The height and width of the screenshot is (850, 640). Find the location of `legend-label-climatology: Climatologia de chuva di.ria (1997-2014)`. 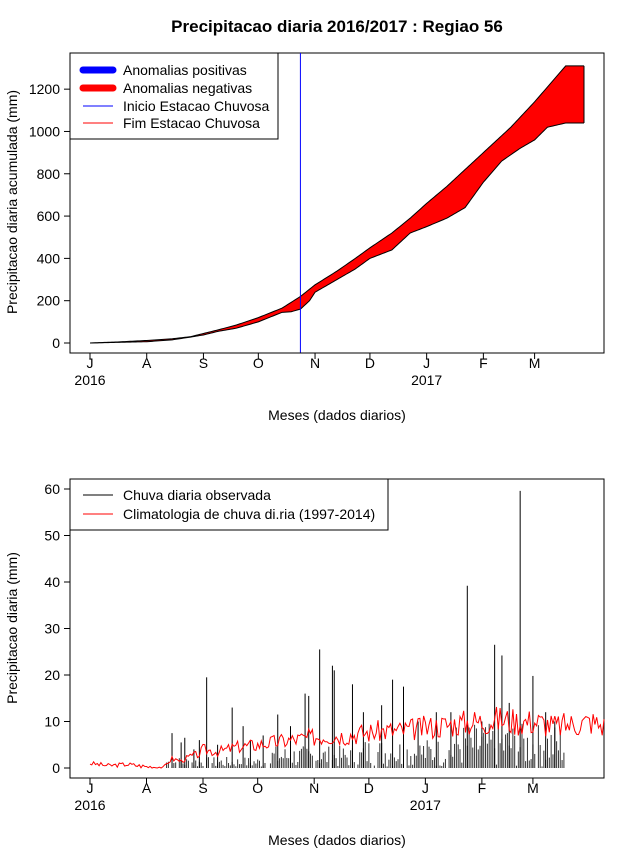

legend-label-climatology: Climatologia de chuva di.ria (1997-2014) is located at coordinates (249, 514).